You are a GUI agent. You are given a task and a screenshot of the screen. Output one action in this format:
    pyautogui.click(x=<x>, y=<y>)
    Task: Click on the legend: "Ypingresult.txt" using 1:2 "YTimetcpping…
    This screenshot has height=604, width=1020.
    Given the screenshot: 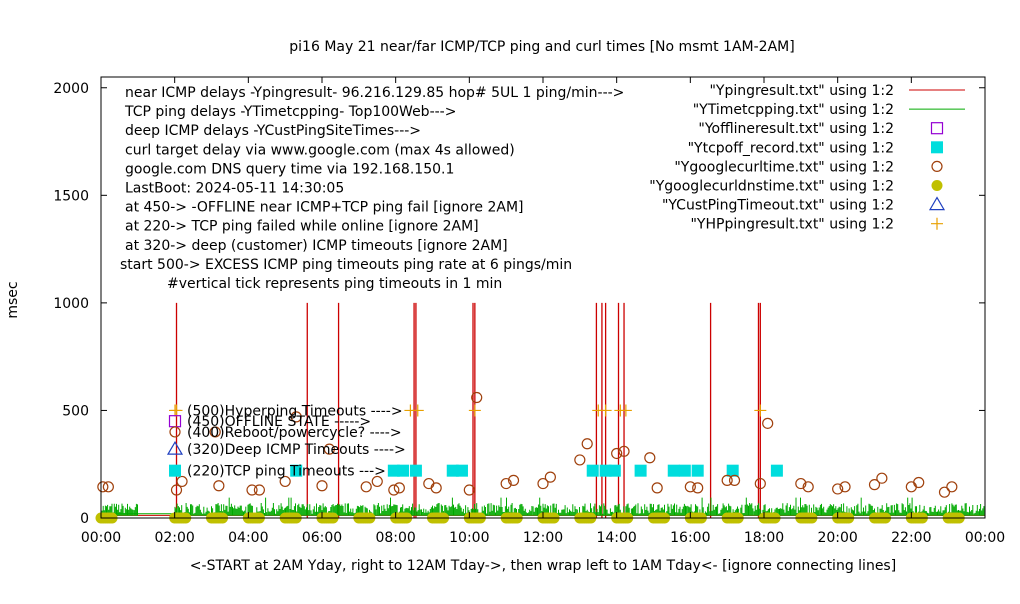 What is the action you would take?
    pyautogui.click(x=807, y=158)
    